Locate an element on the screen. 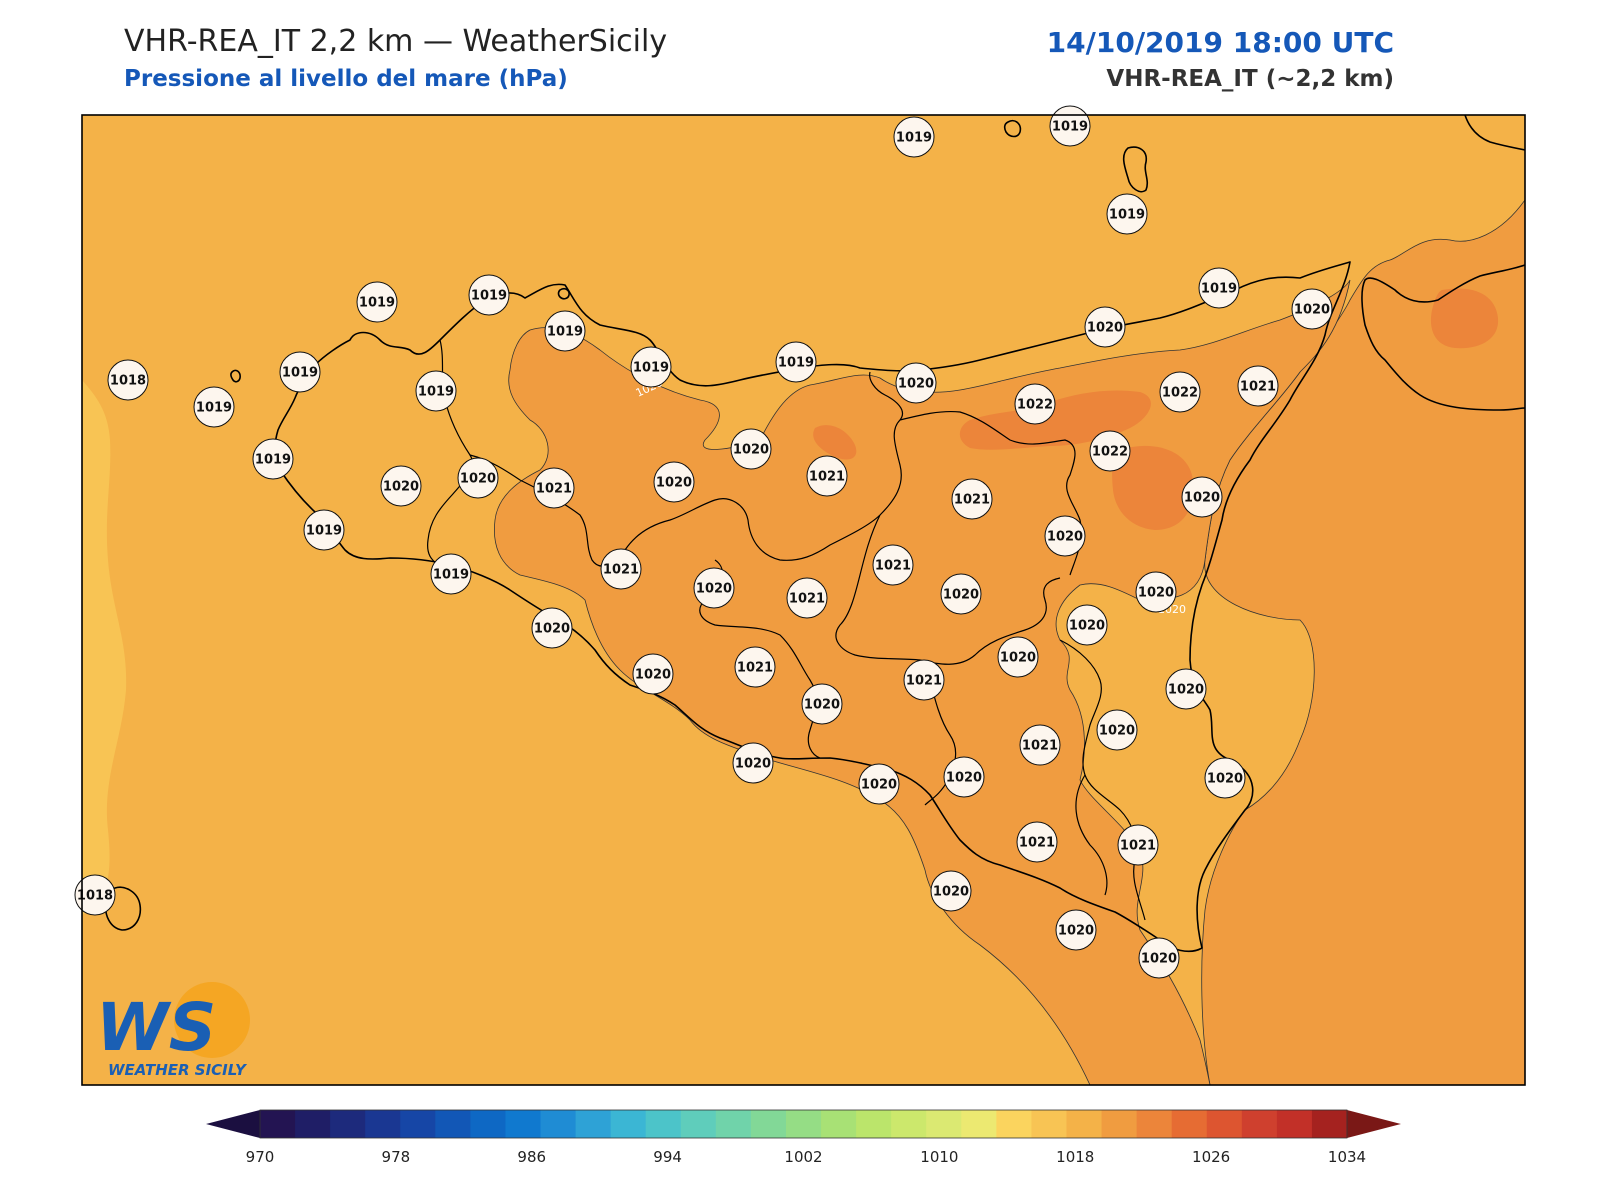 The height and width of the screenshot is (1200, 1600). forecast-datetime: 14/10/2019 18:00 UTC is located at coordinates (1220, 42).